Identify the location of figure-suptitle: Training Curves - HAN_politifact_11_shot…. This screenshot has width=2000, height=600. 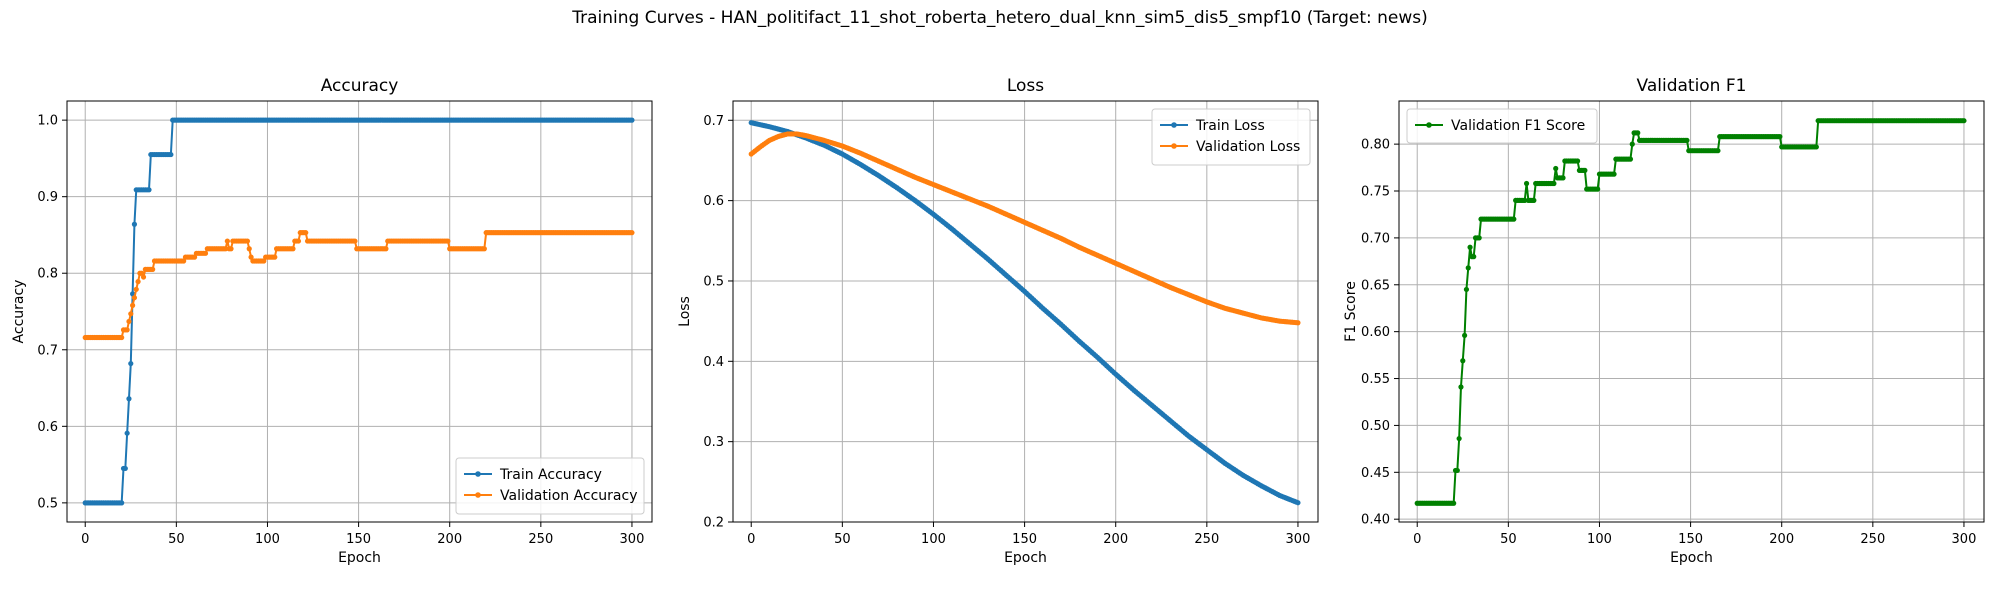
(1000, 18).